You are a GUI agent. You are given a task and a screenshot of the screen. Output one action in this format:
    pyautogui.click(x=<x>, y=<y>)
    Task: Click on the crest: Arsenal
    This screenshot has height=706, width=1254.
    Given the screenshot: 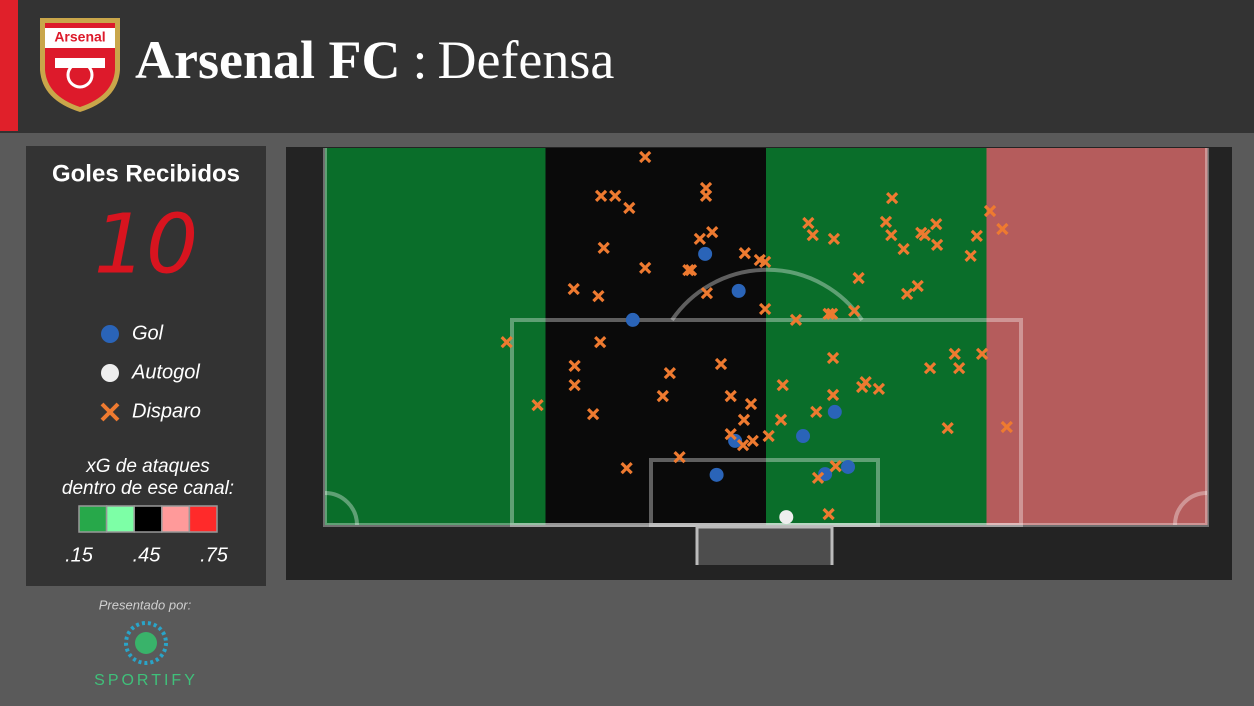 What is the action you would take?
    pyautogui.click(x=80, y=65)
    